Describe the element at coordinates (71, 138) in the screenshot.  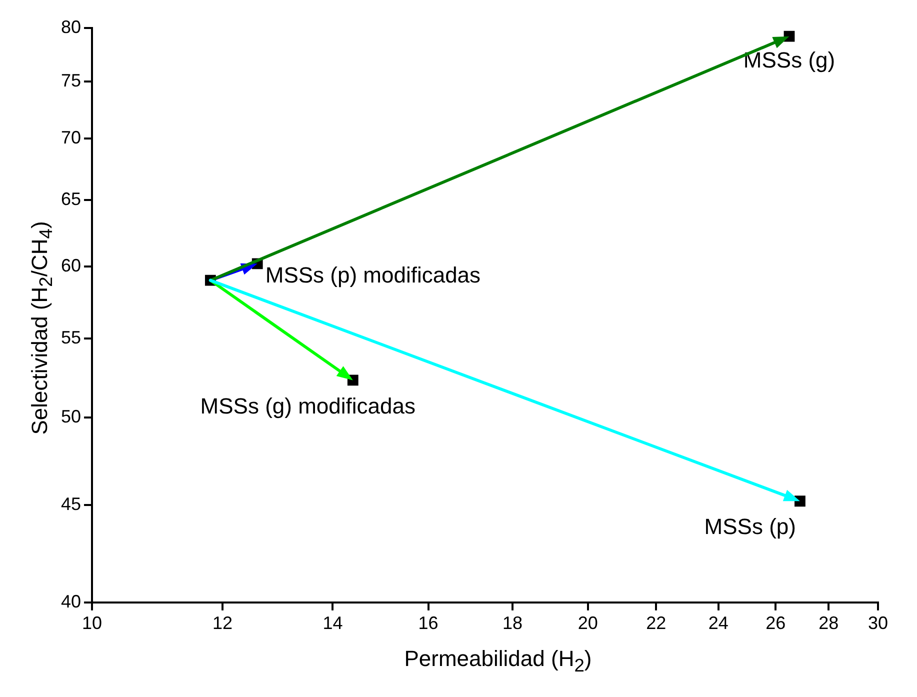
I see `y-tick-label: 70` at that location.